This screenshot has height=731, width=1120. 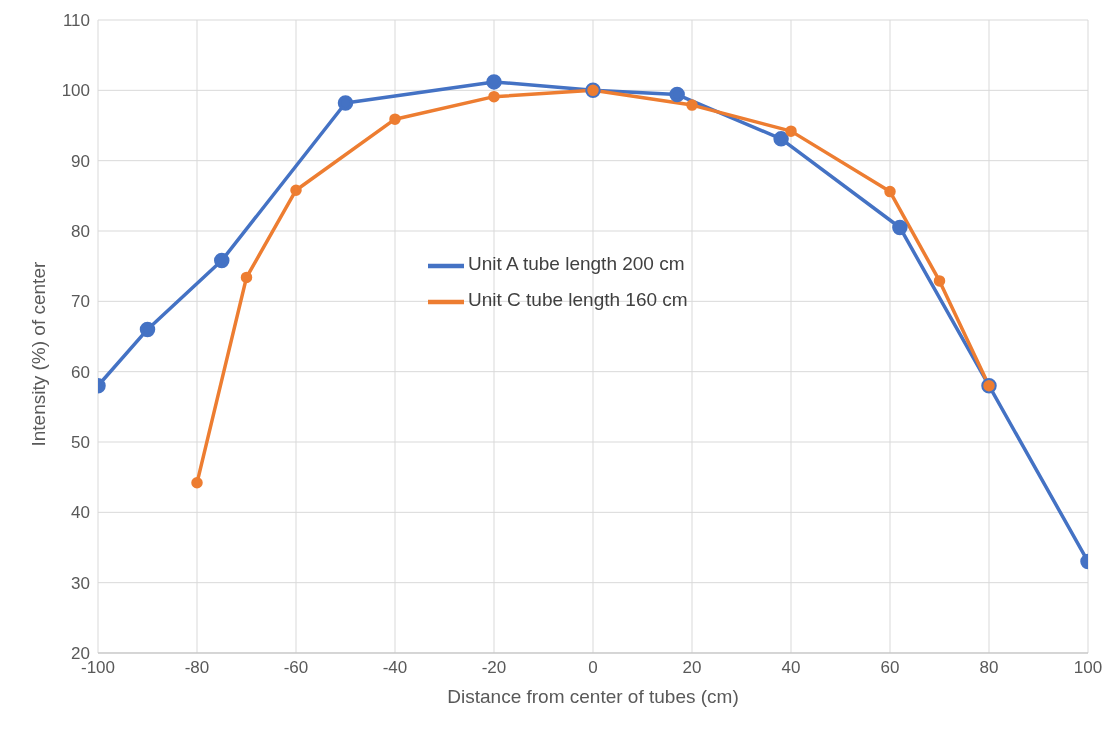 I want to click on x-tick-label: -60, so click(x=296, y=668).